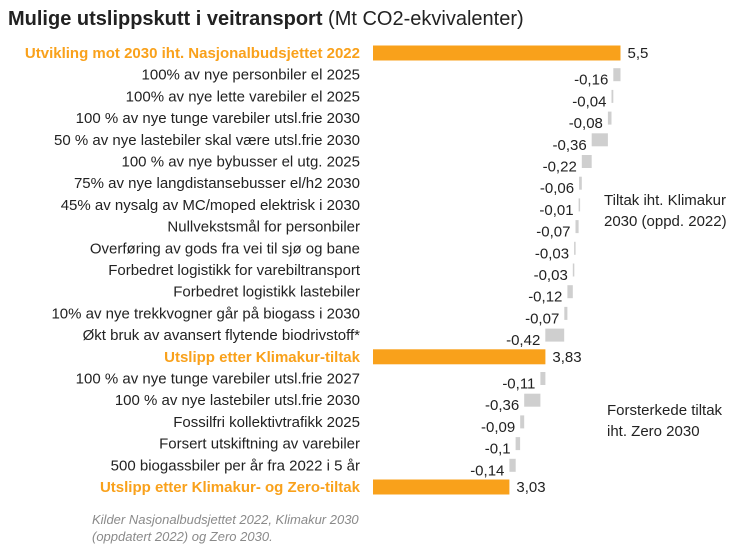 Image resolution: width=748 pixels, height=555 pixels. What do you see at coordinates (591, 80) in the screenshot?
I see `value-label: -0,16` at bounding box center [591, 80].